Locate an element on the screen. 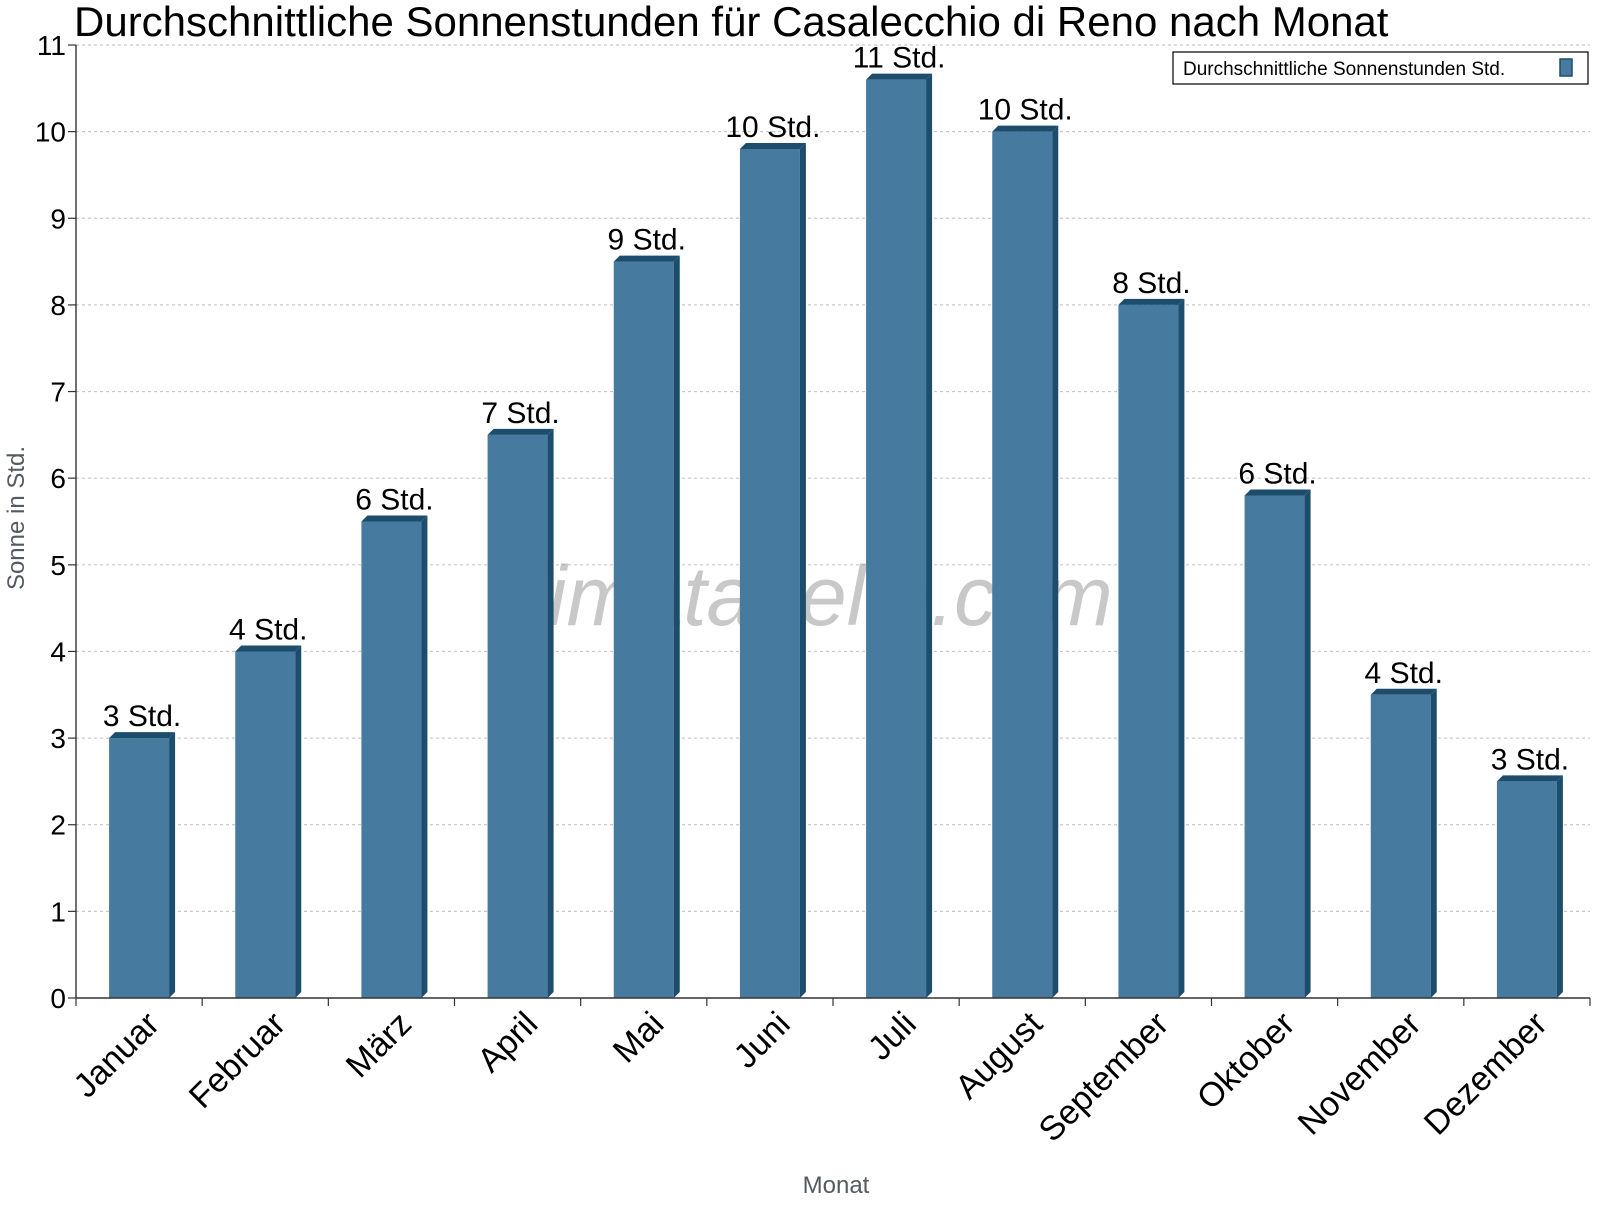 The image size is (1600, 1205). y-tick-label: 8 is located at coordinates (58, 305).